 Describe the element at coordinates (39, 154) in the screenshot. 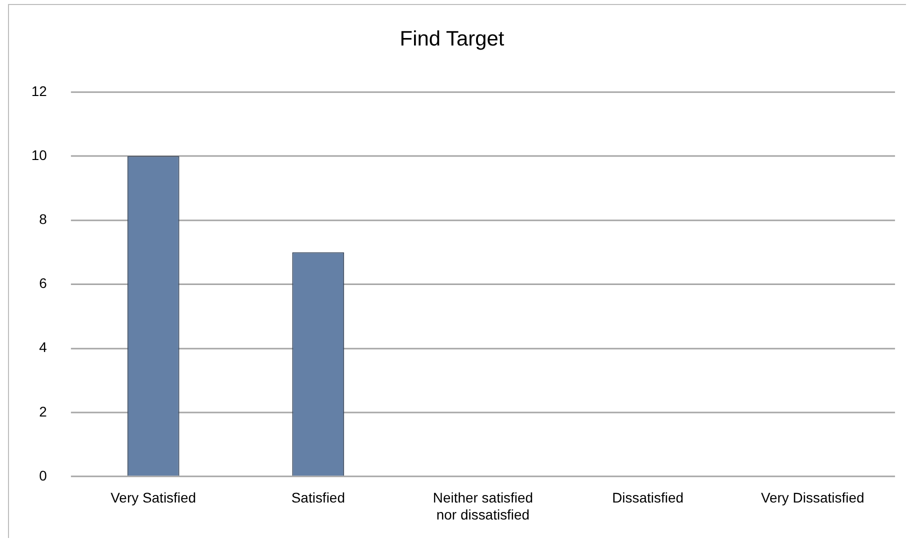

I see `y-tick-label: 10` at that location.